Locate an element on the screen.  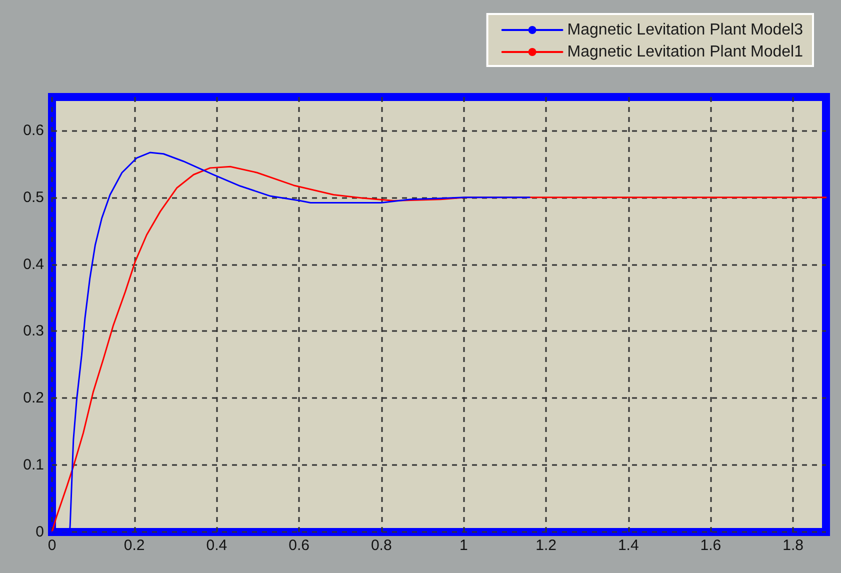
x-tick-label: 1.2 is located at coordinates (546, 545).